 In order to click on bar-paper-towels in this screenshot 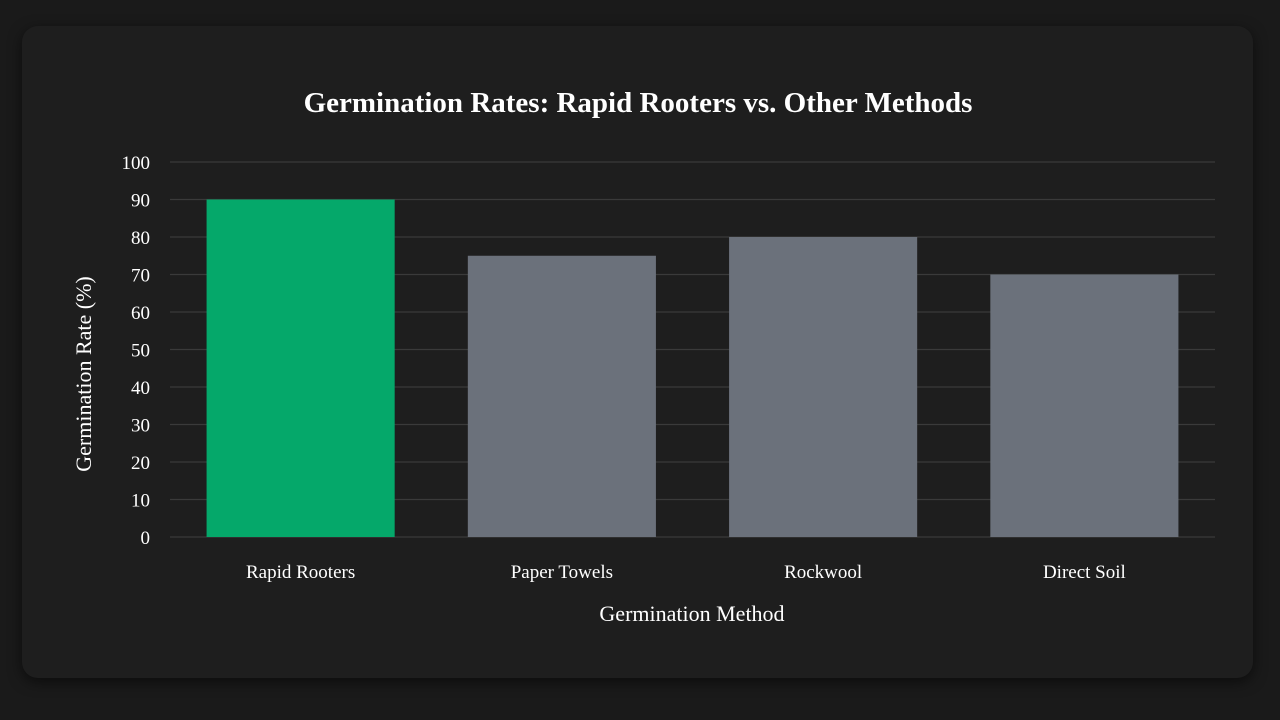, I will do `click(561, 396)`.